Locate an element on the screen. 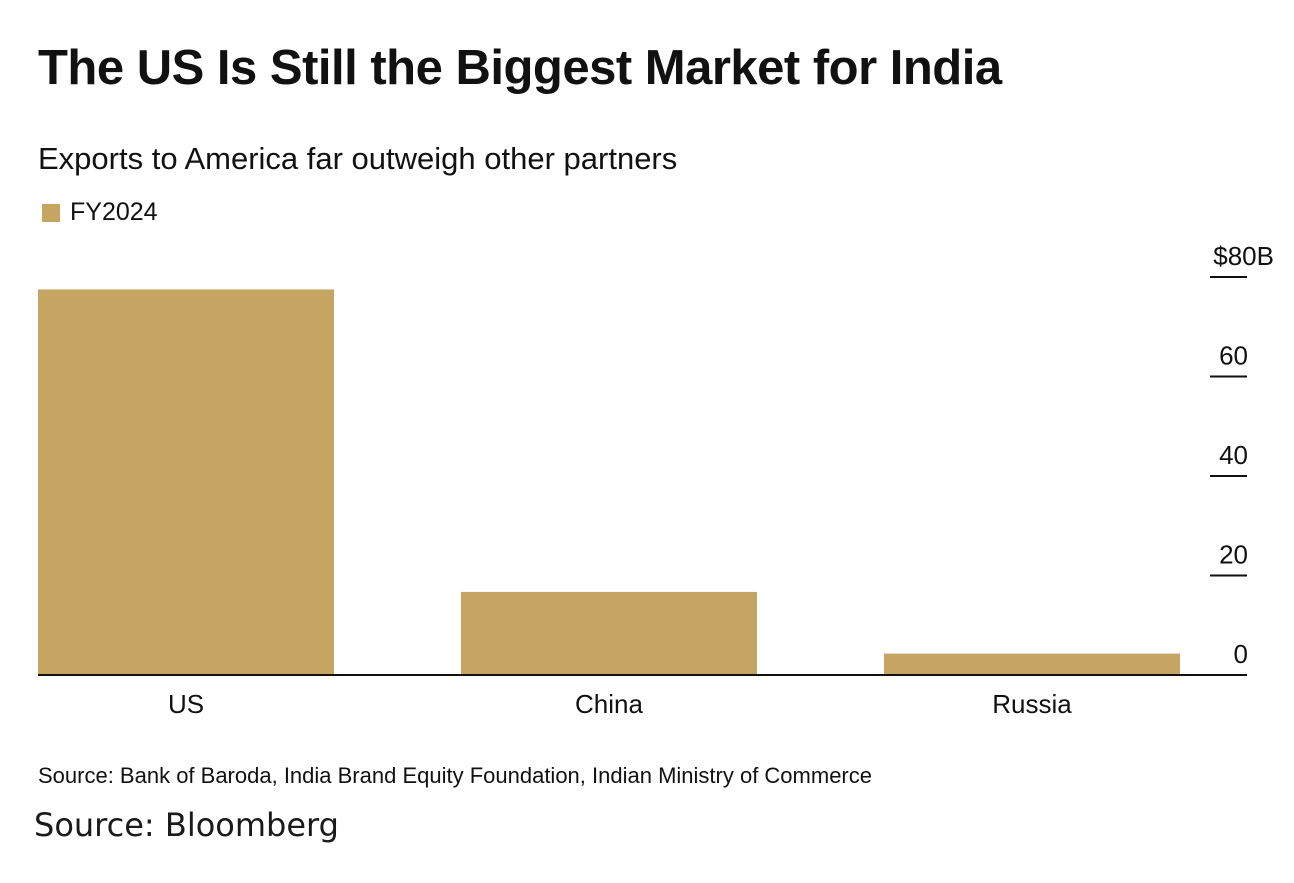 The height and width of the screenshot is (883, 1294). credit-note: Source: Bloomberg is located at coordinates (186, 825).